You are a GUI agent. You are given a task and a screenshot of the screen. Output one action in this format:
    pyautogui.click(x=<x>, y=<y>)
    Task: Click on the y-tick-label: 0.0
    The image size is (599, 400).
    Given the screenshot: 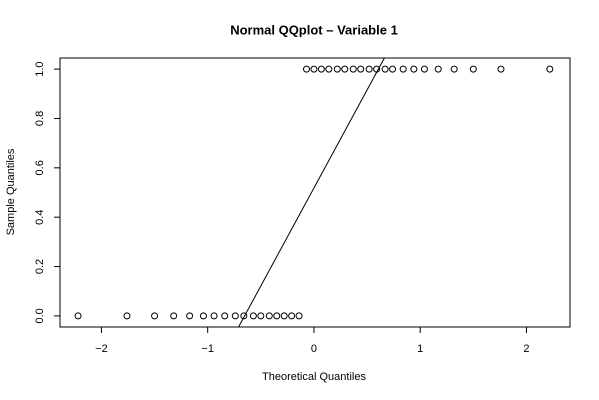 What is the action you would take?
    pyautogui.click(x=40, y=315)
    